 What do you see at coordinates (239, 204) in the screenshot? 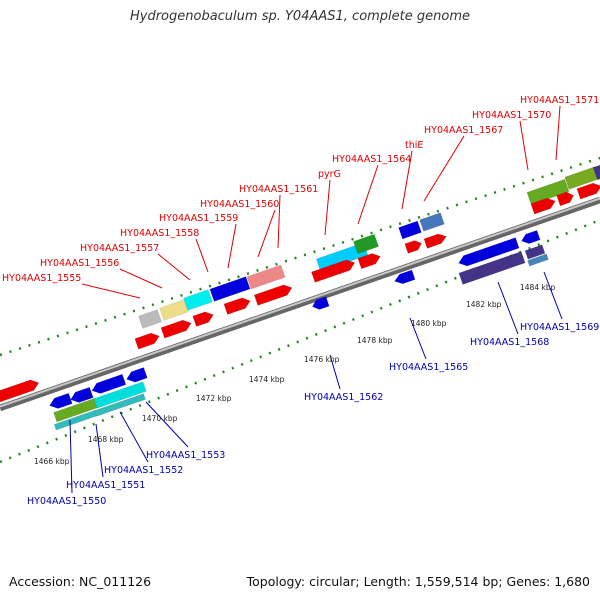
I see `forward-gene-label: HY04AAS1_1560` at bounding box center [239, 204].